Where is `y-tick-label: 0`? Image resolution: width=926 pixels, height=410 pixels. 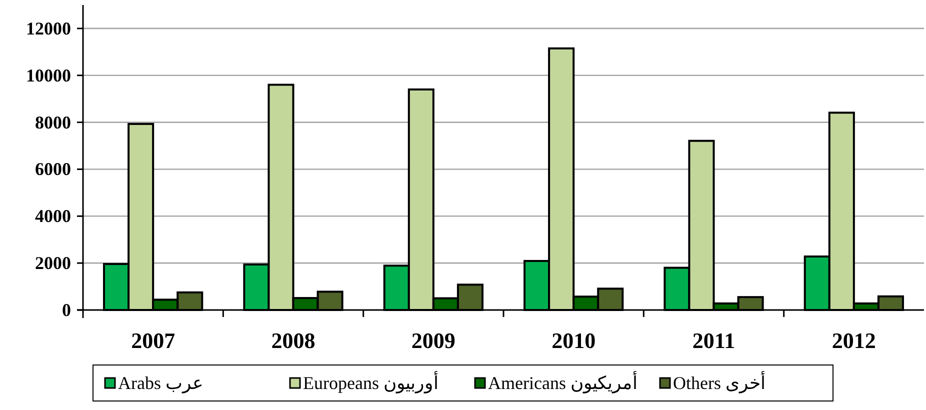
y-tick-label: 0 is located at coordinates (66, 310).